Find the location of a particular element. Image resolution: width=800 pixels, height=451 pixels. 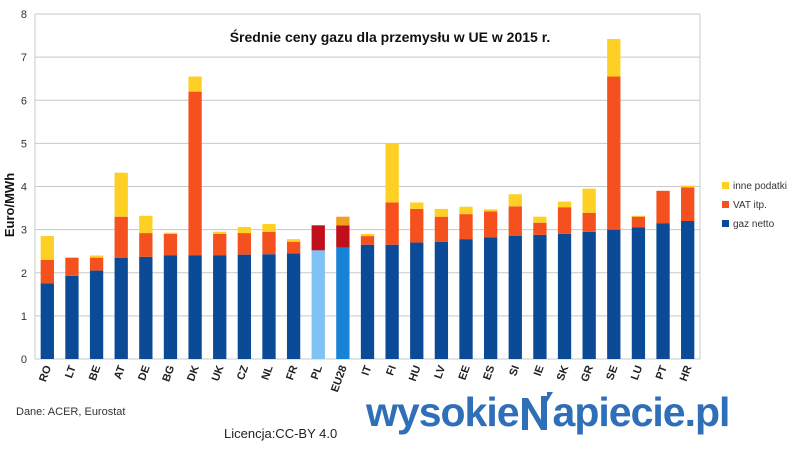

x-tick-label: SK is located at coordinates (563, 373).